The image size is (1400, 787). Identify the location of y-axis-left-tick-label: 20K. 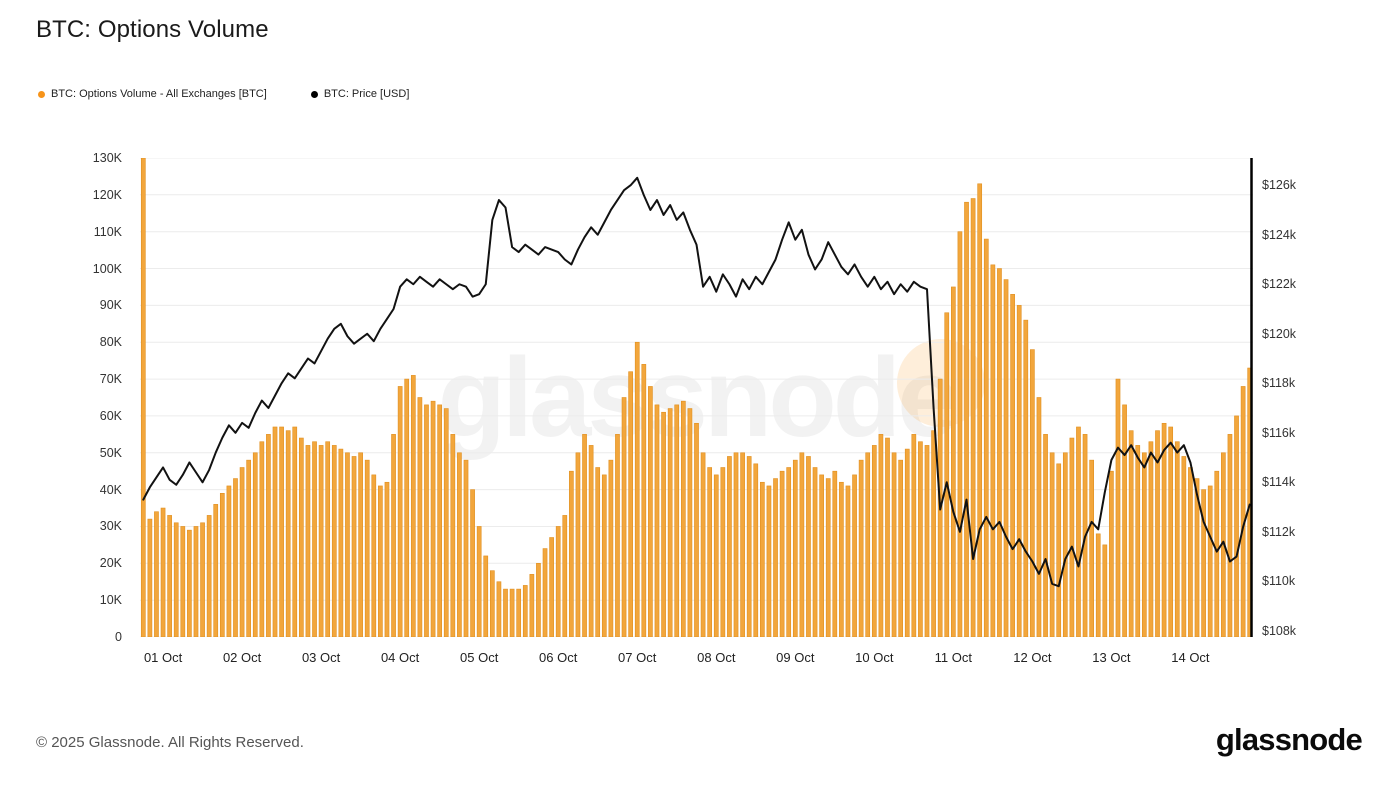
(110, 563).